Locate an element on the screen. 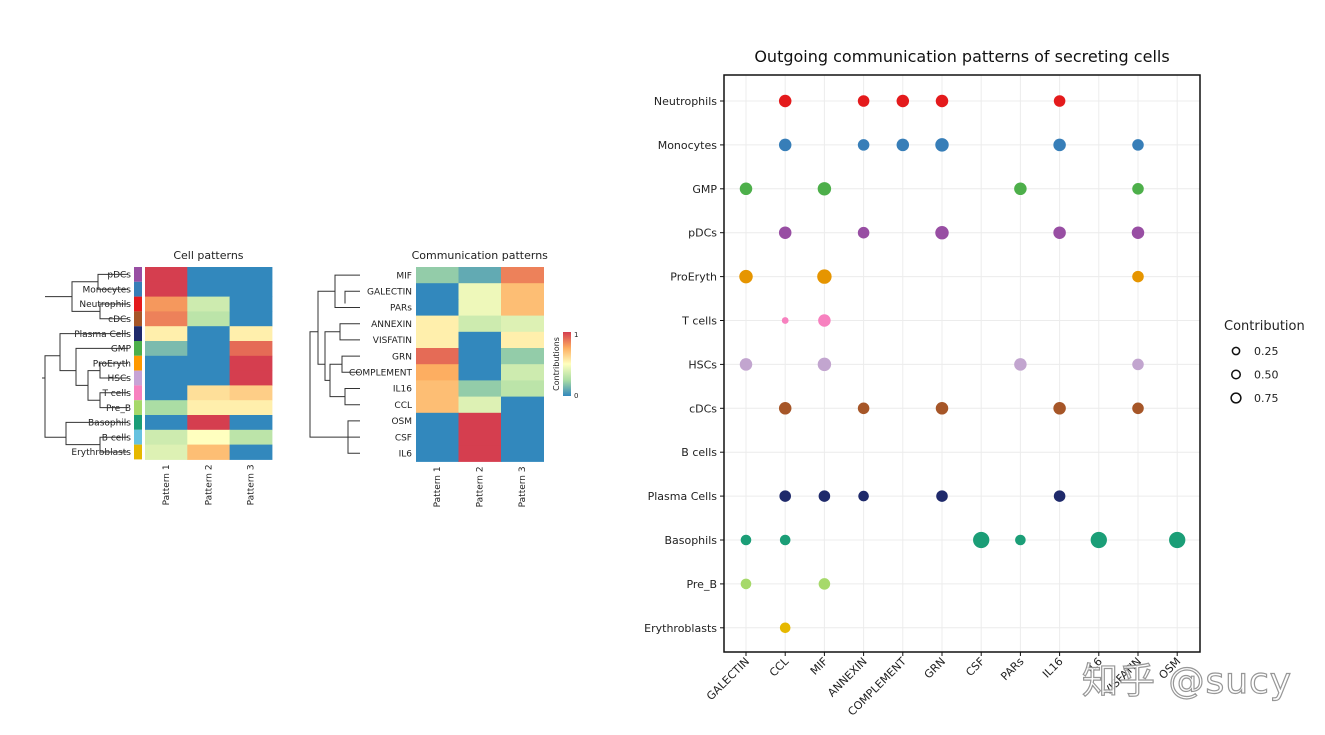 Image resolution: width=1325 pixels, height=735 pixels. row-label: IL16 is located at coordinates (402, 390).